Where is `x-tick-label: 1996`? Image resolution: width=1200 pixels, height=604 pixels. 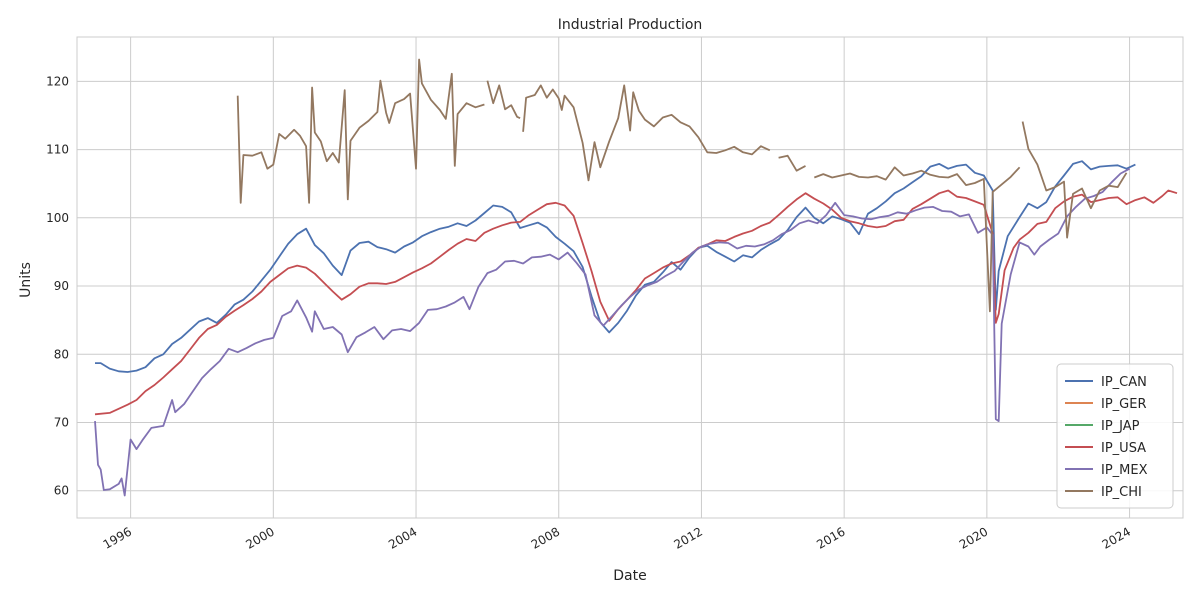
x-tick-label: 1996 is located at coordinates (117, 537).